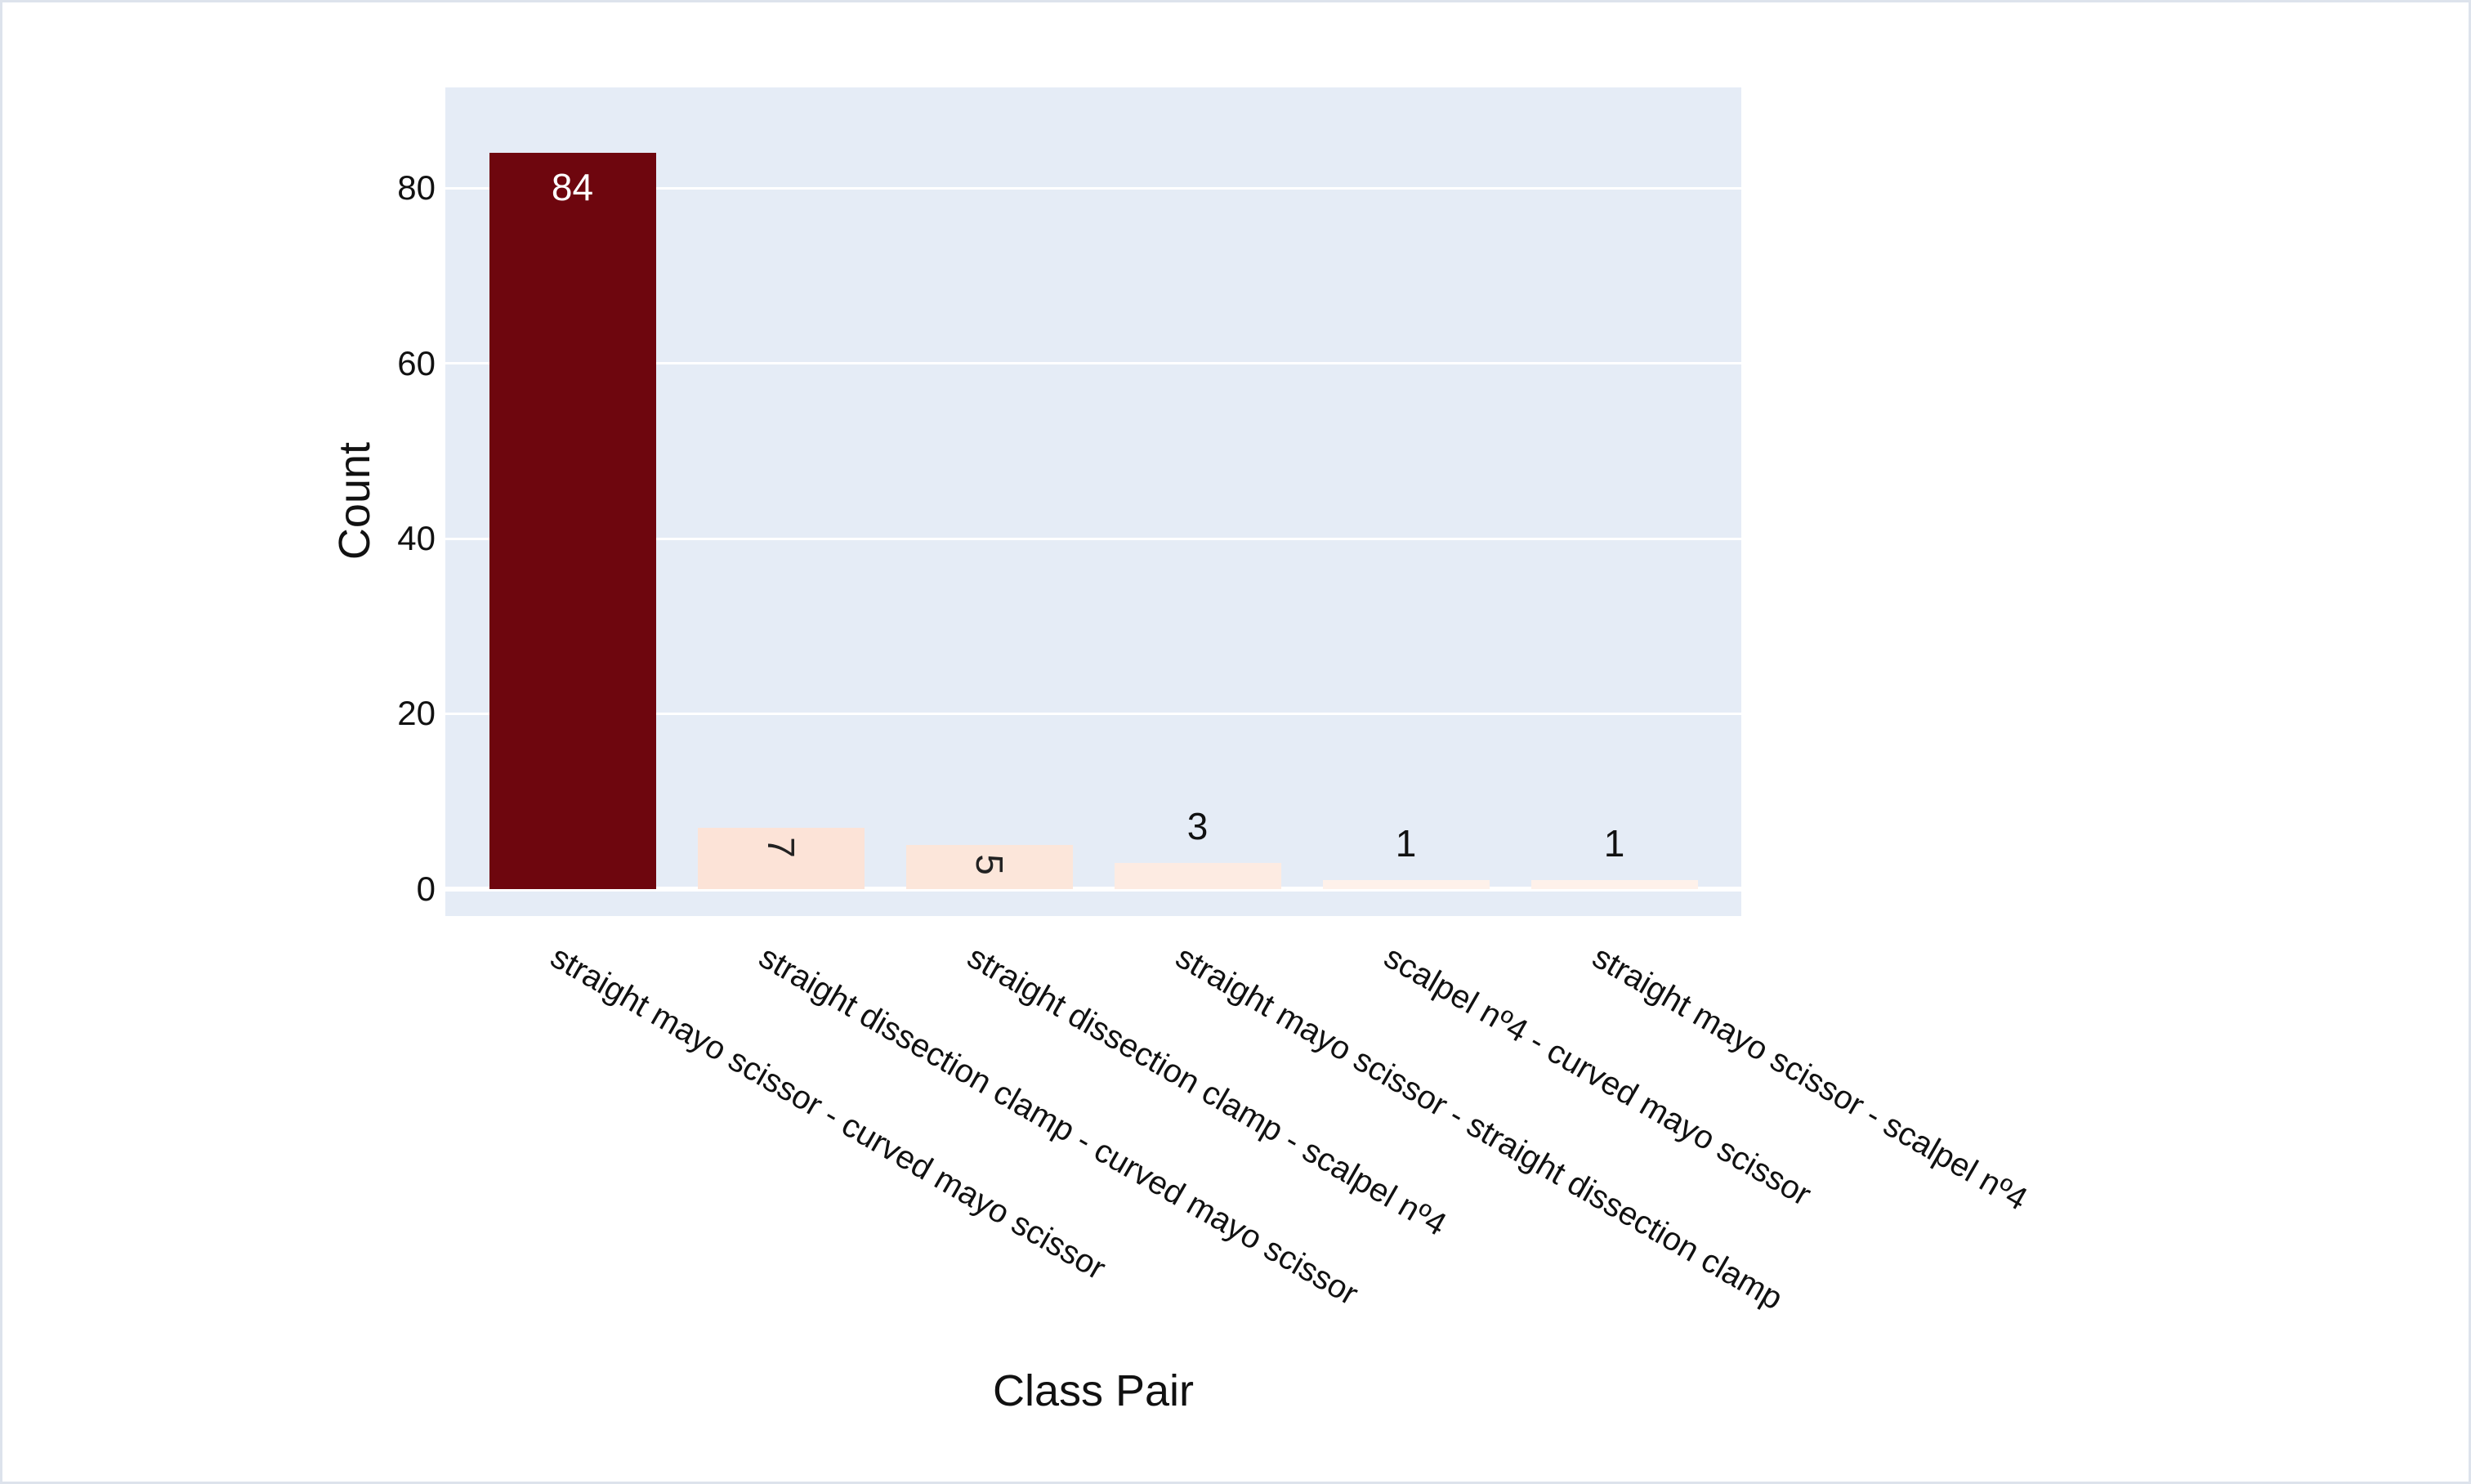 The height and width of the screenshot is (1484, 2471). What do you see at coordinates (417, 538) in the screenshot?
I see `y-tick-label: 40` at bounding box center [417, 538].